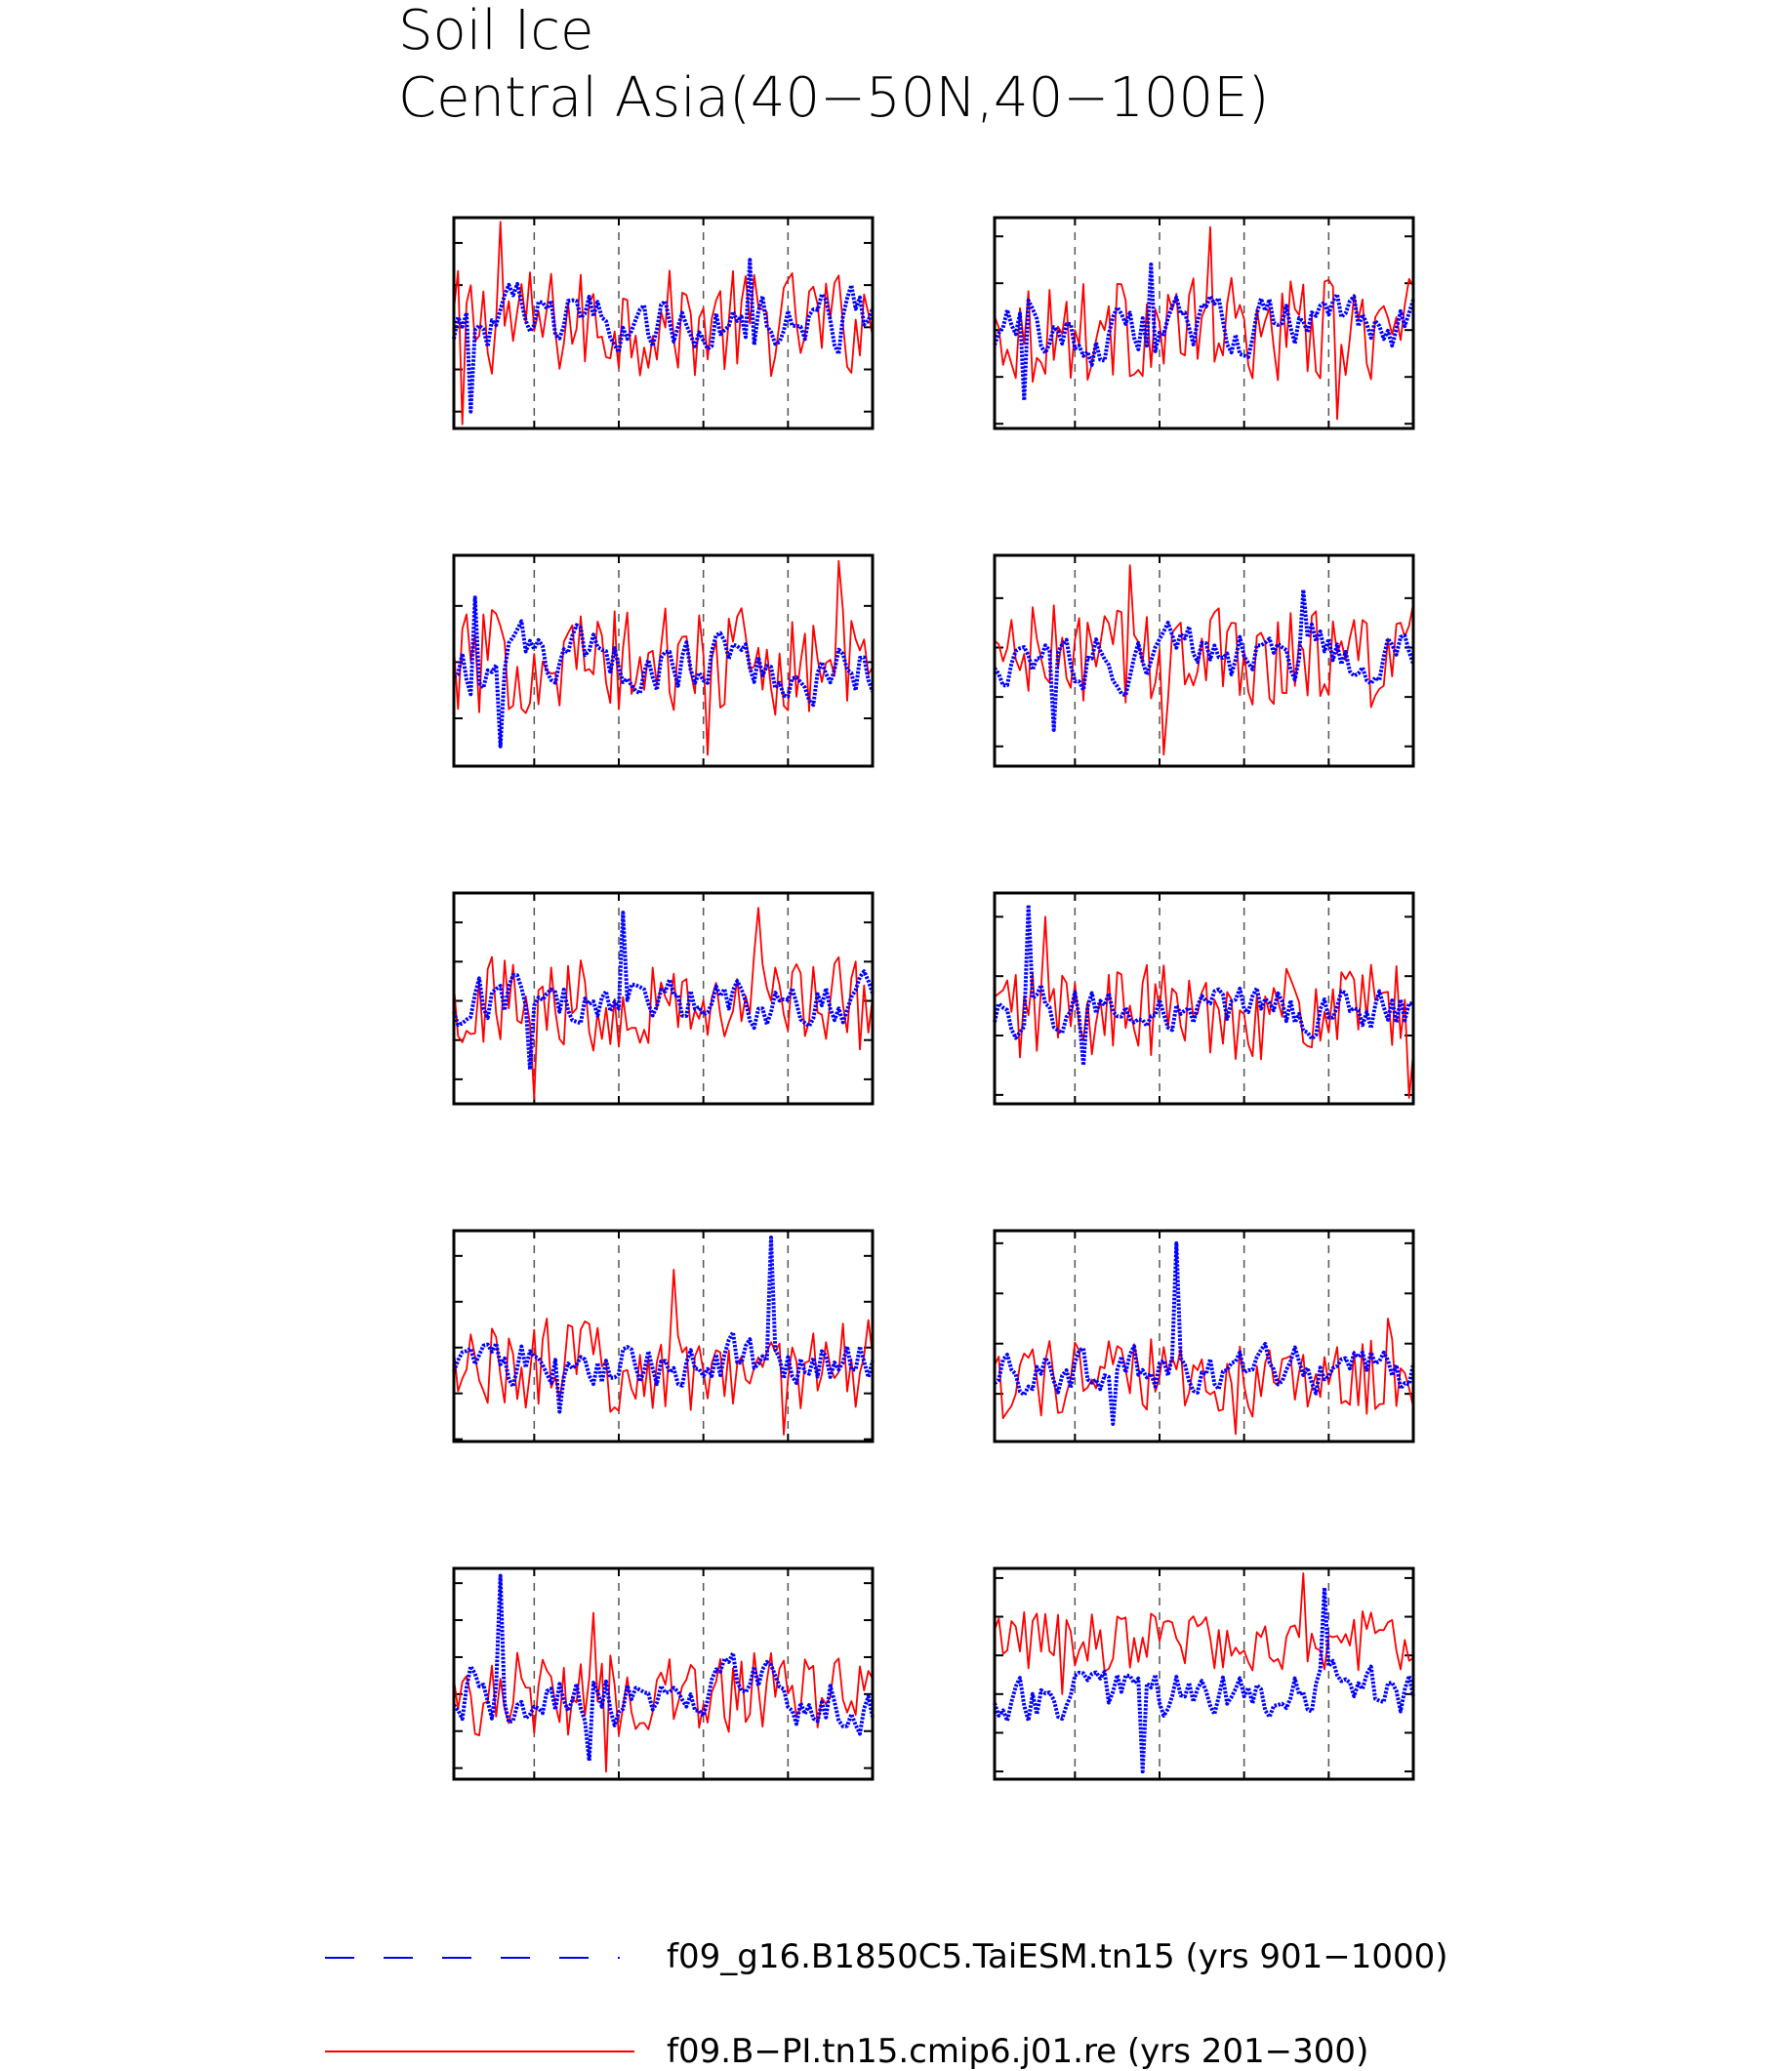  Describe the element at coordinates (833, 98) in the screenshot. I see `figure-title-line2: Central Asia(40−50N,40−100E)` at that location.